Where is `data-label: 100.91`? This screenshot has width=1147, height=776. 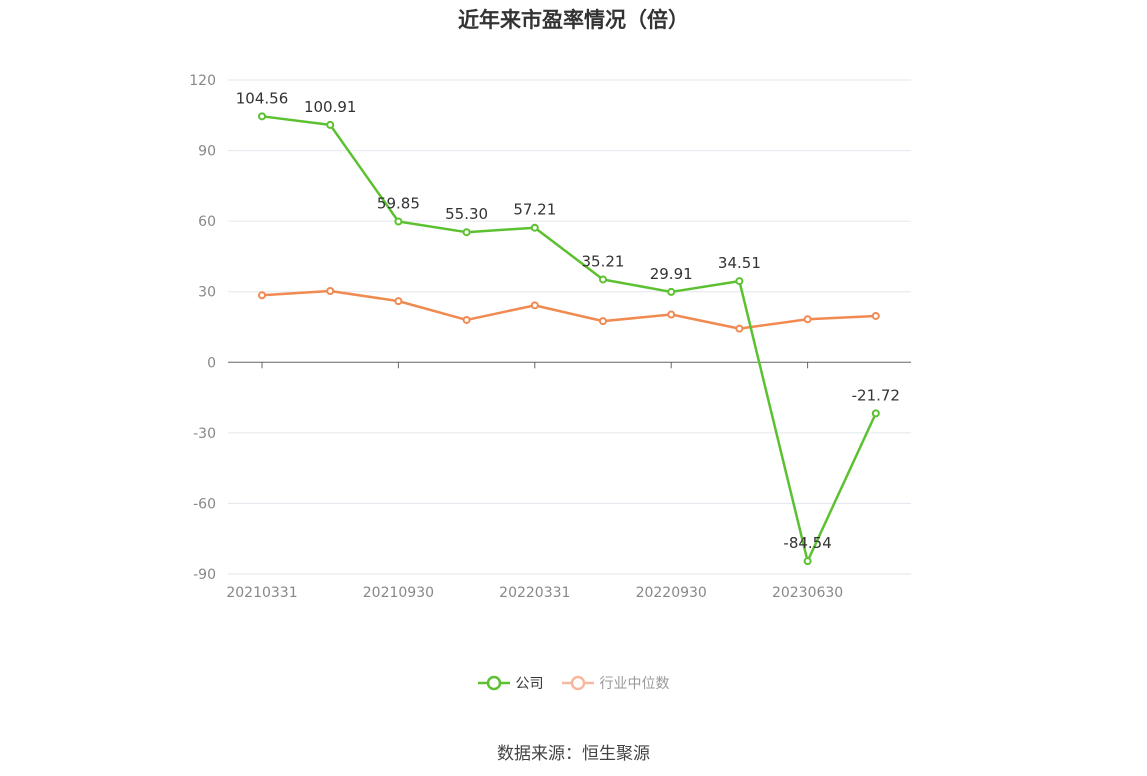 data-label: 100.91 is located at coordinates (330, 107).